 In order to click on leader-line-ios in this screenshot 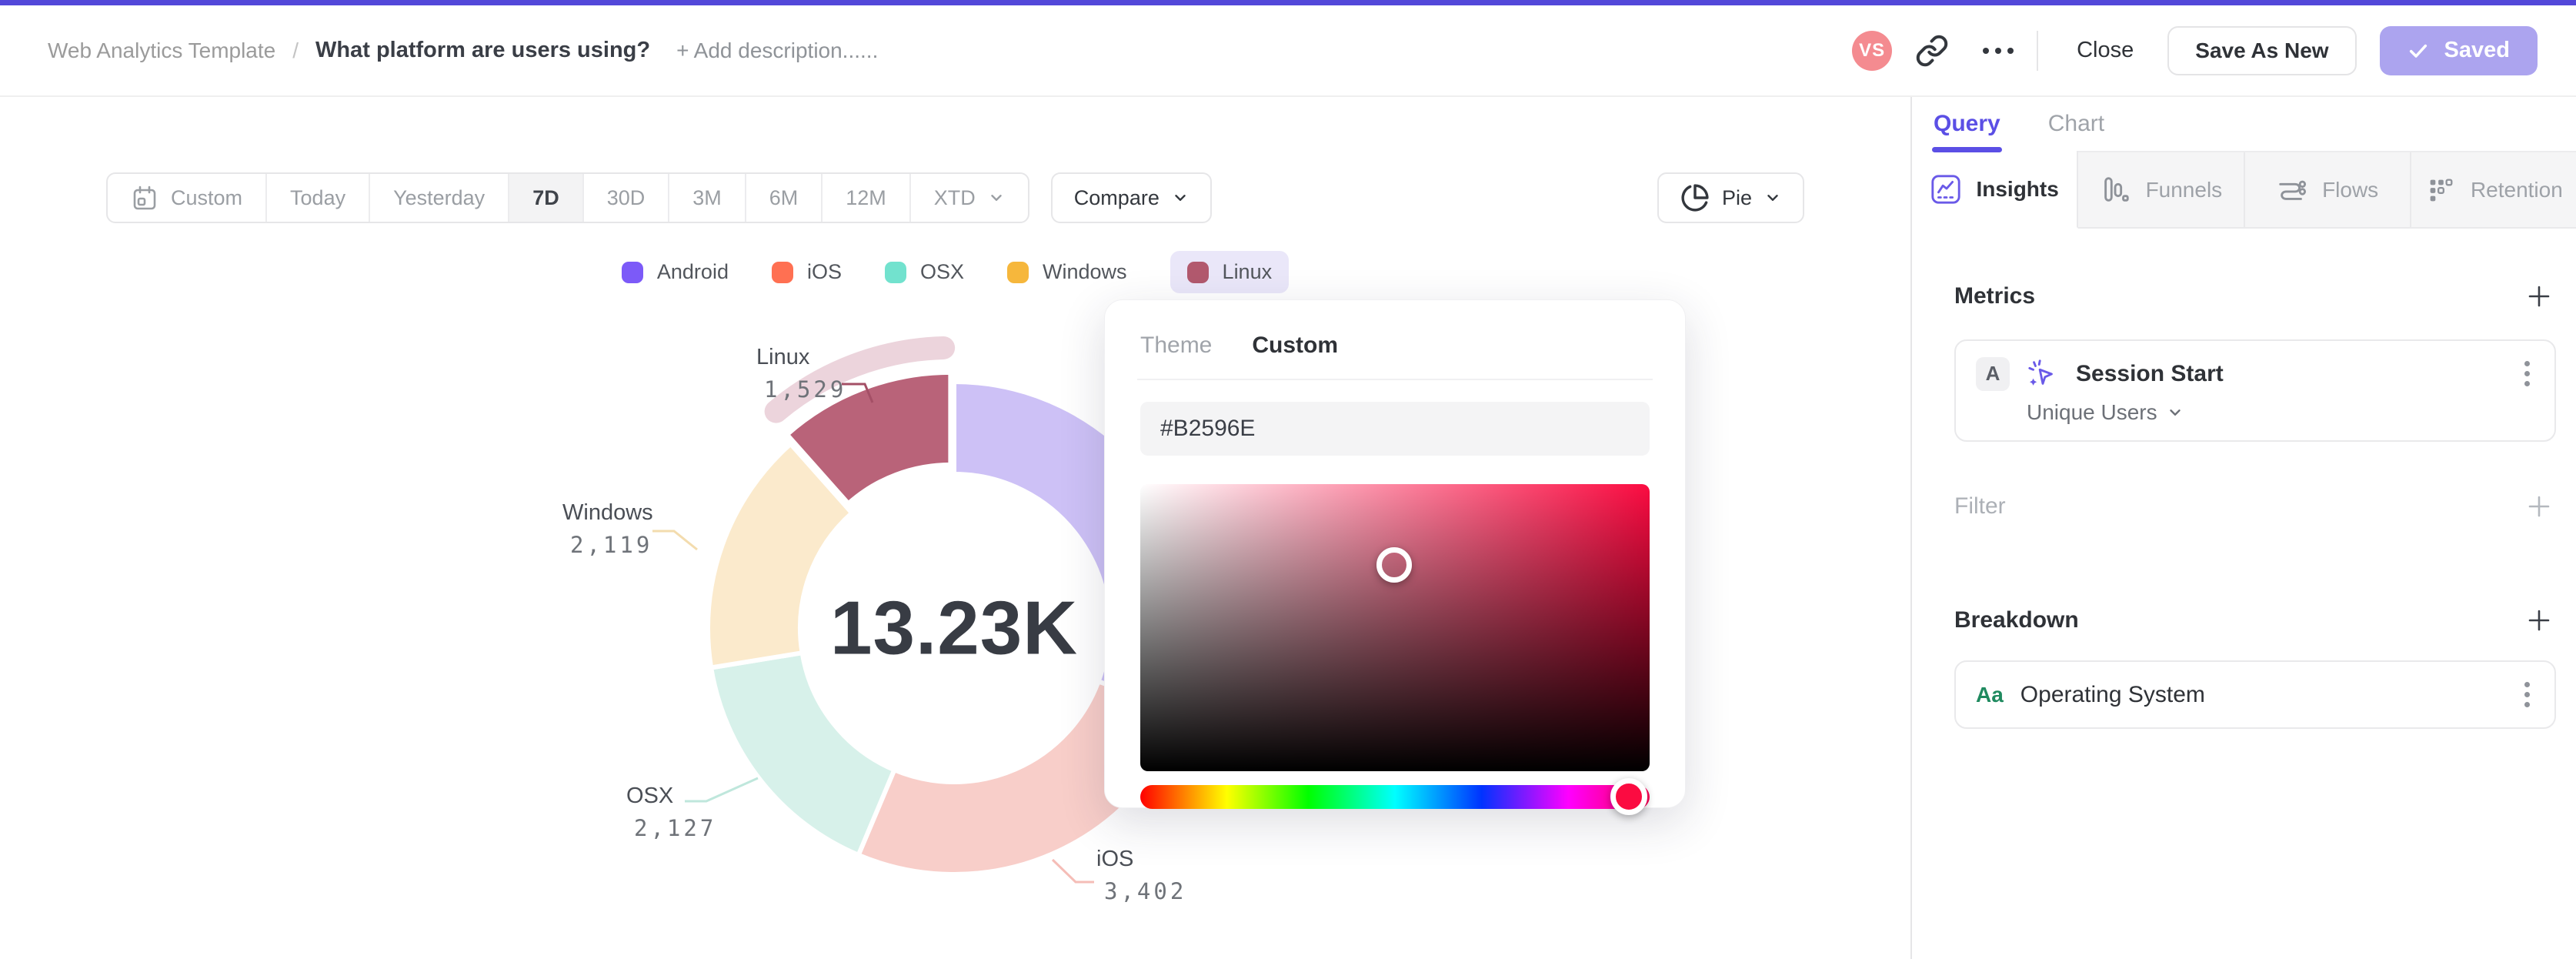, I will do `click(1072, 871)`.